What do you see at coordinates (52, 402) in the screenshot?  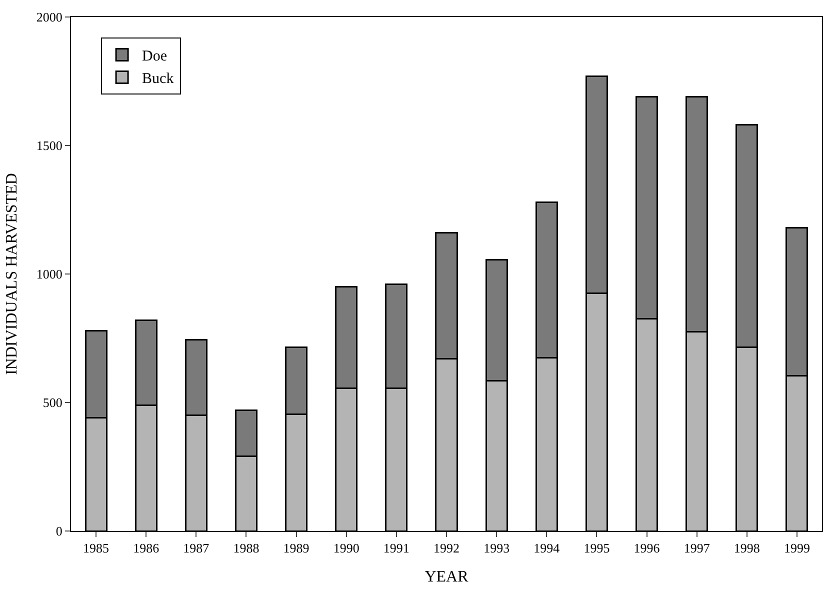 I see `y-tick-label: 500` at bounding box center [52, 402].